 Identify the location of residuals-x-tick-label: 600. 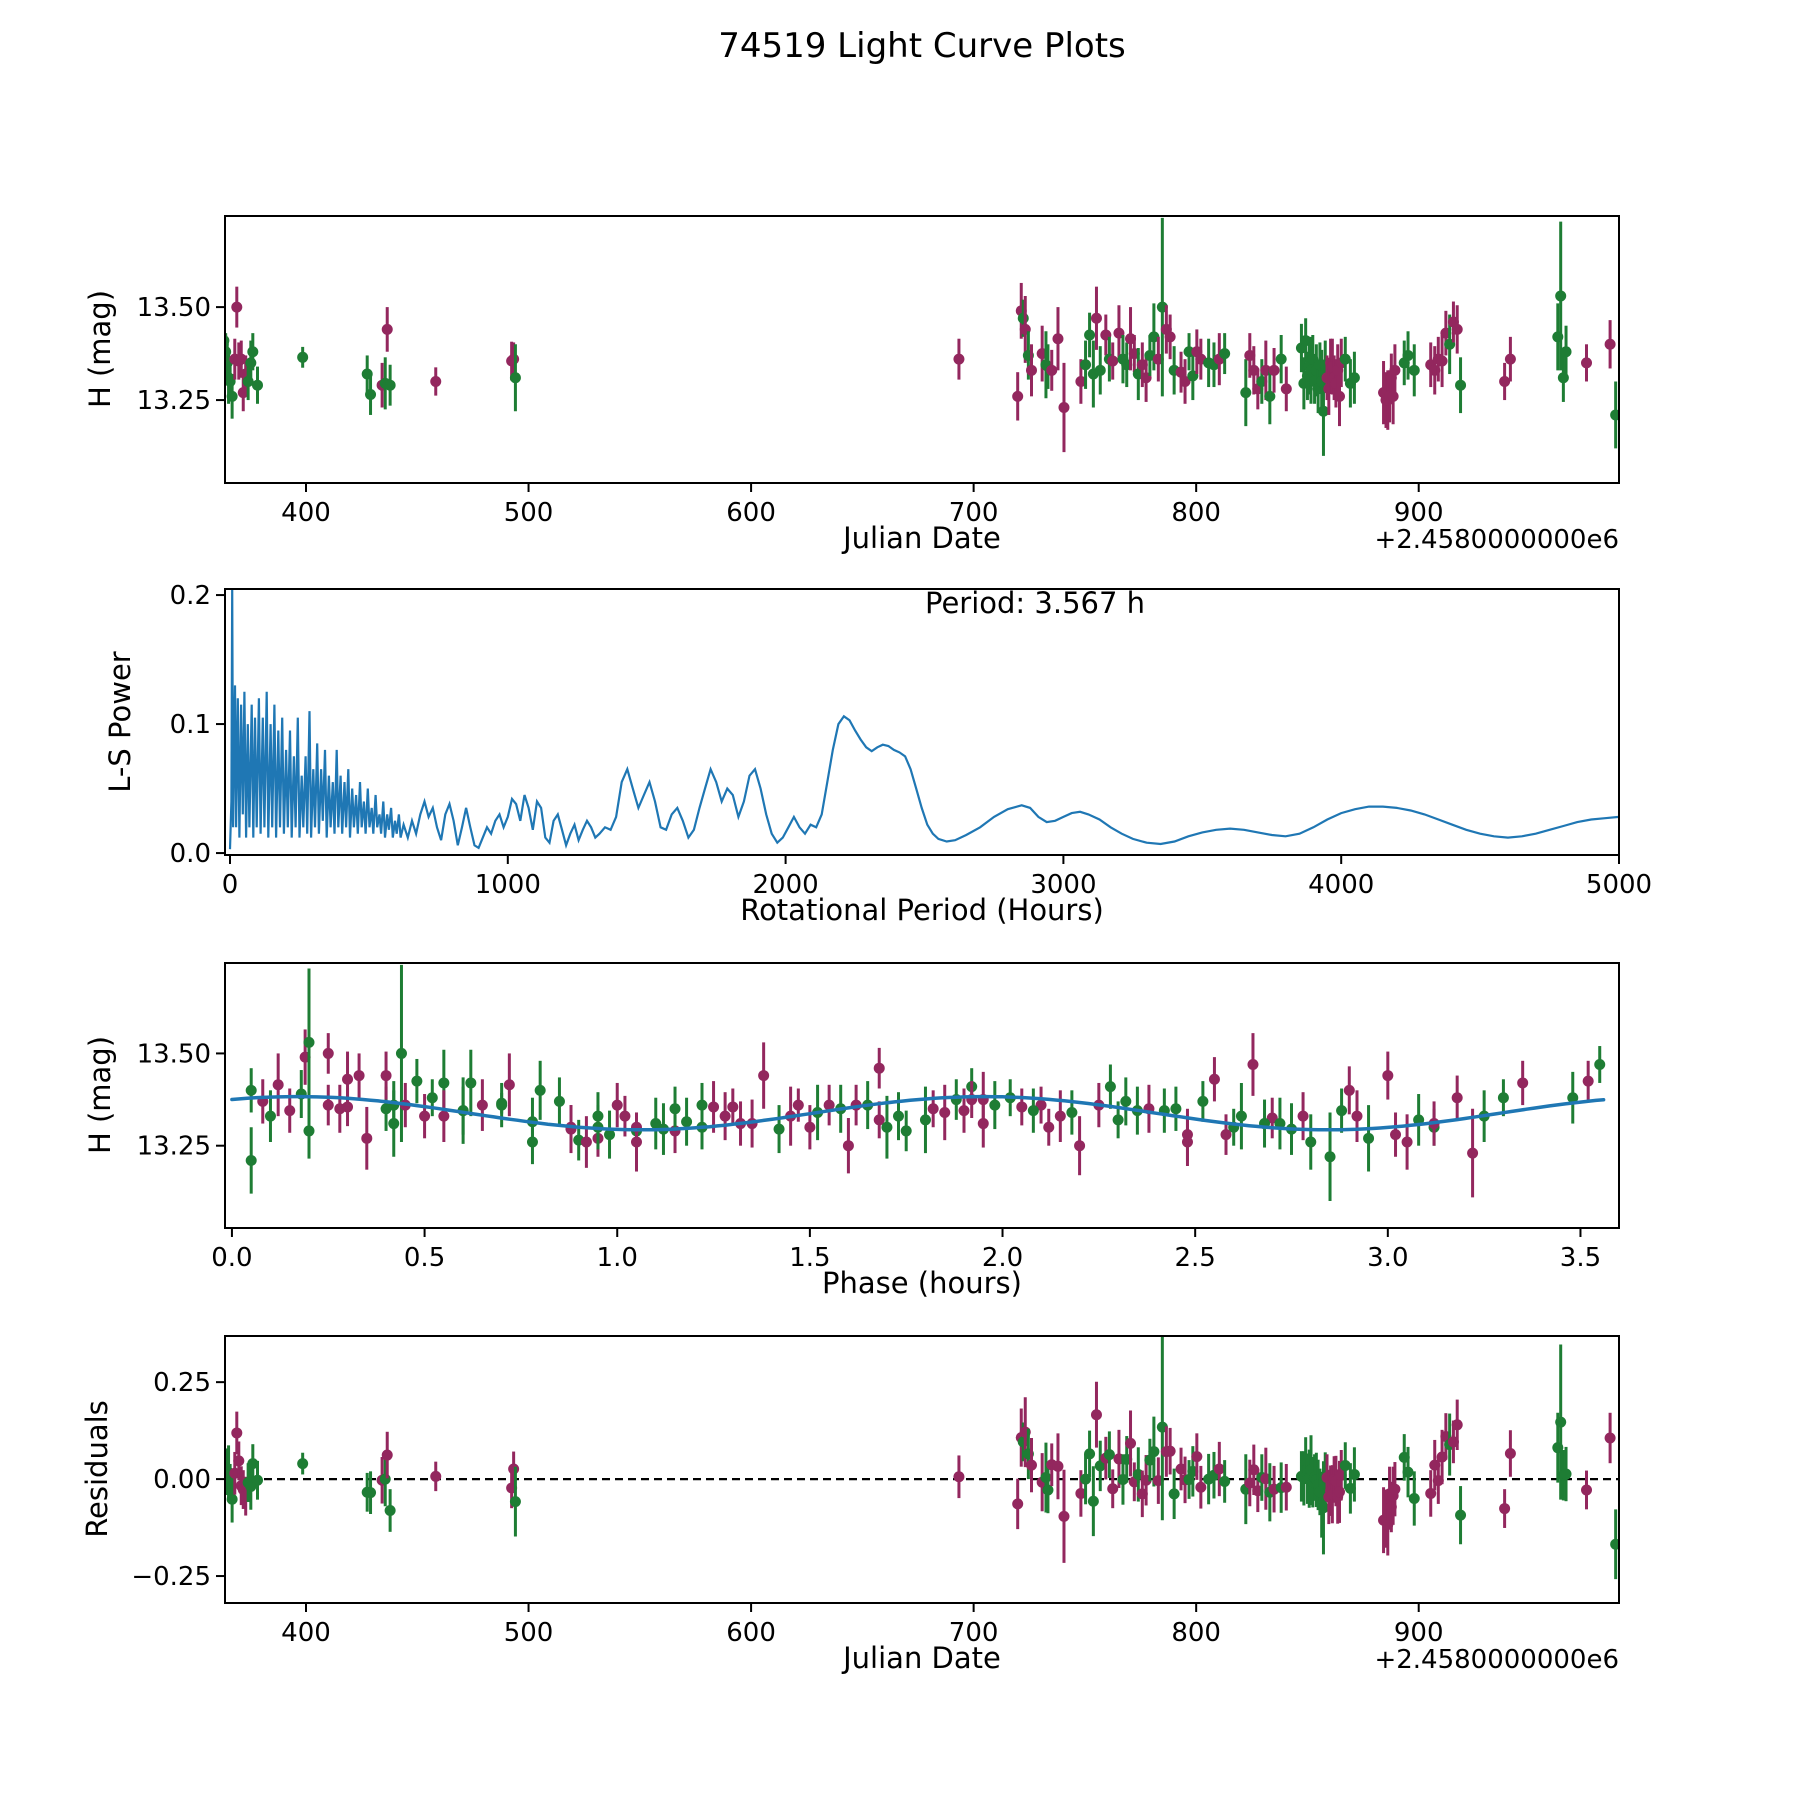
(751, 1633).